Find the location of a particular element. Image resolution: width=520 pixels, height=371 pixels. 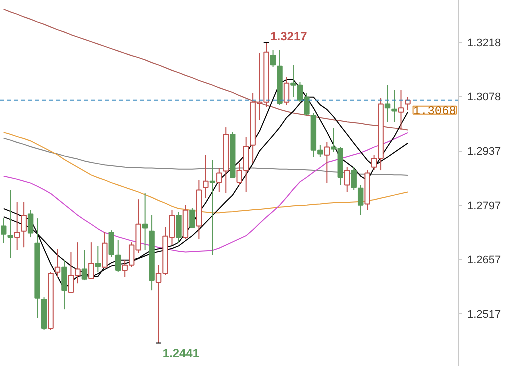

y-tick-label: 1.2797 is located at coordinates (485, 206).